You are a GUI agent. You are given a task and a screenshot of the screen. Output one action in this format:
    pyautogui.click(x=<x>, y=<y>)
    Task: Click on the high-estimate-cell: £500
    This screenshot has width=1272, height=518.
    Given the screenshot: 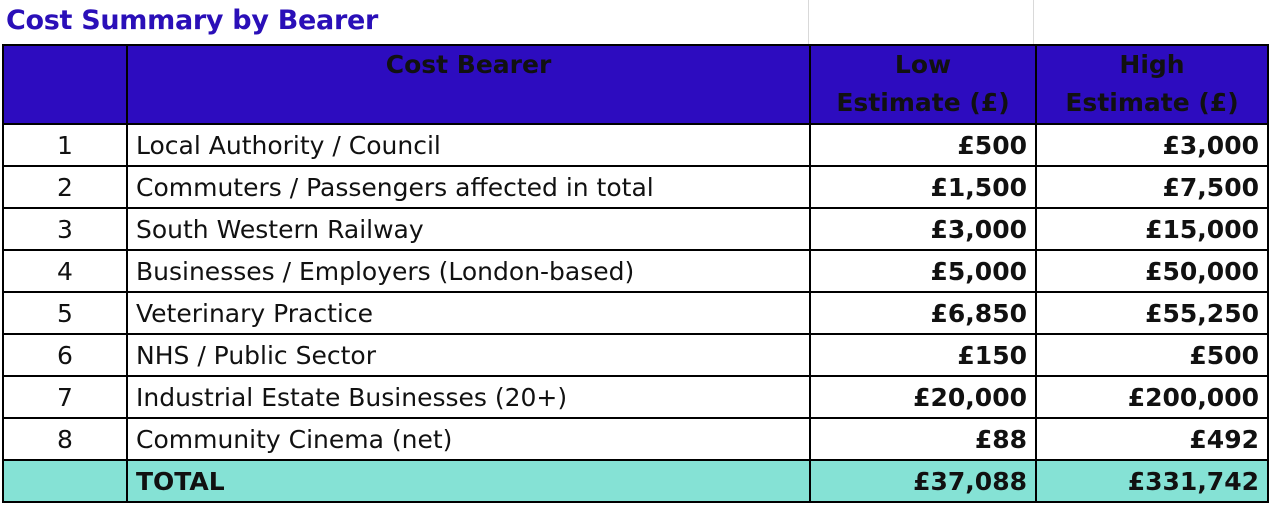 What is the action you would take?
    pyautogui.click(x=1152, y=355)
    